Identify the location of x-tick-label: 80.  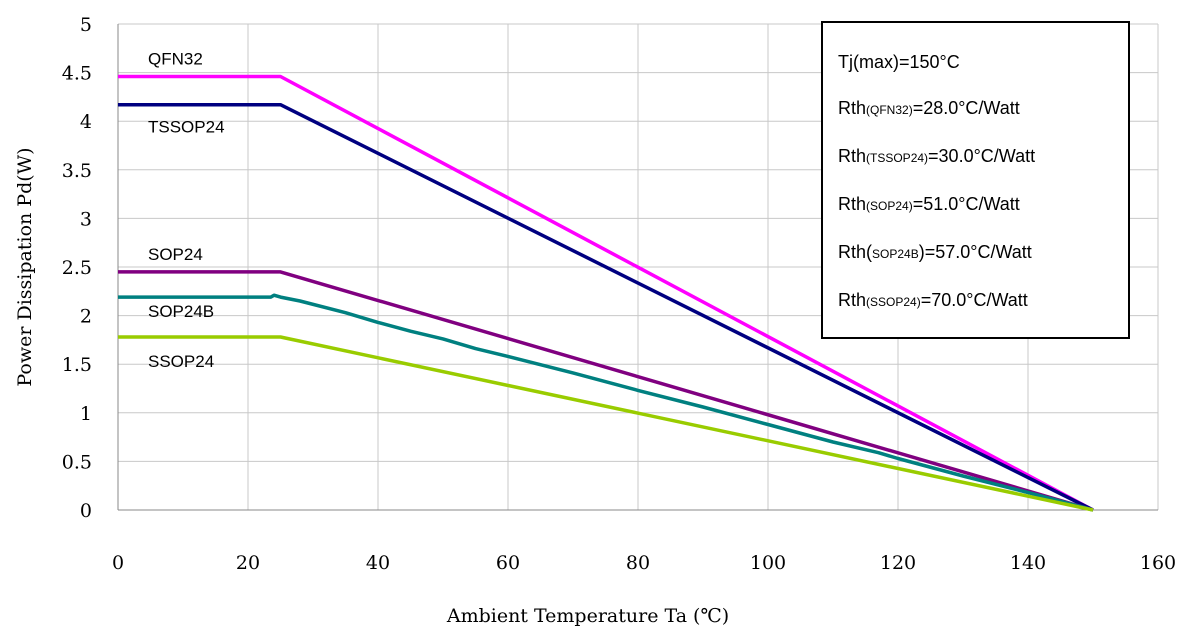
(638, 563).